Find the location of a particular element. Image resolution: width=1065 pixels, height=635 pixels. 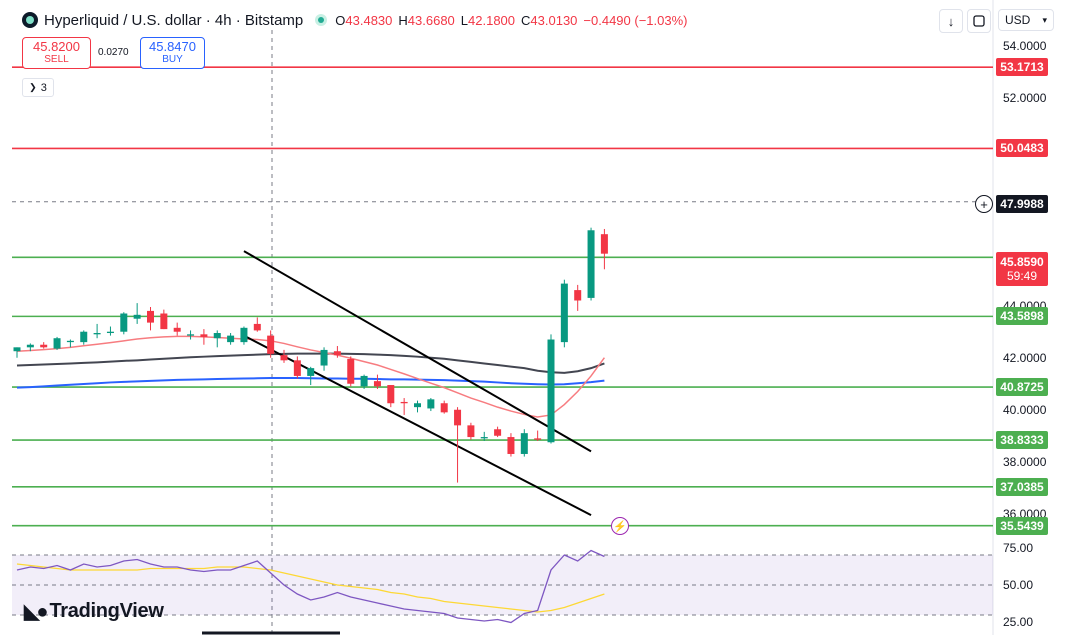

ma-fast-line is located at coordinates (311, 376).